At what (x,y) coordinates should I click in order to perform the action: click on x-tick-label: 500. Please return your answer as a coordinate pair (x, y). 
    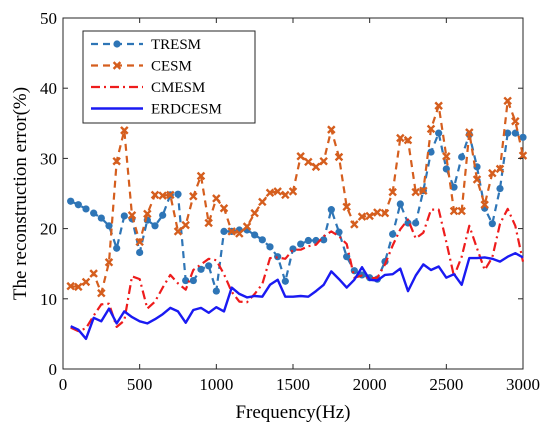
    Looking at the image, I should click on (140, 384).